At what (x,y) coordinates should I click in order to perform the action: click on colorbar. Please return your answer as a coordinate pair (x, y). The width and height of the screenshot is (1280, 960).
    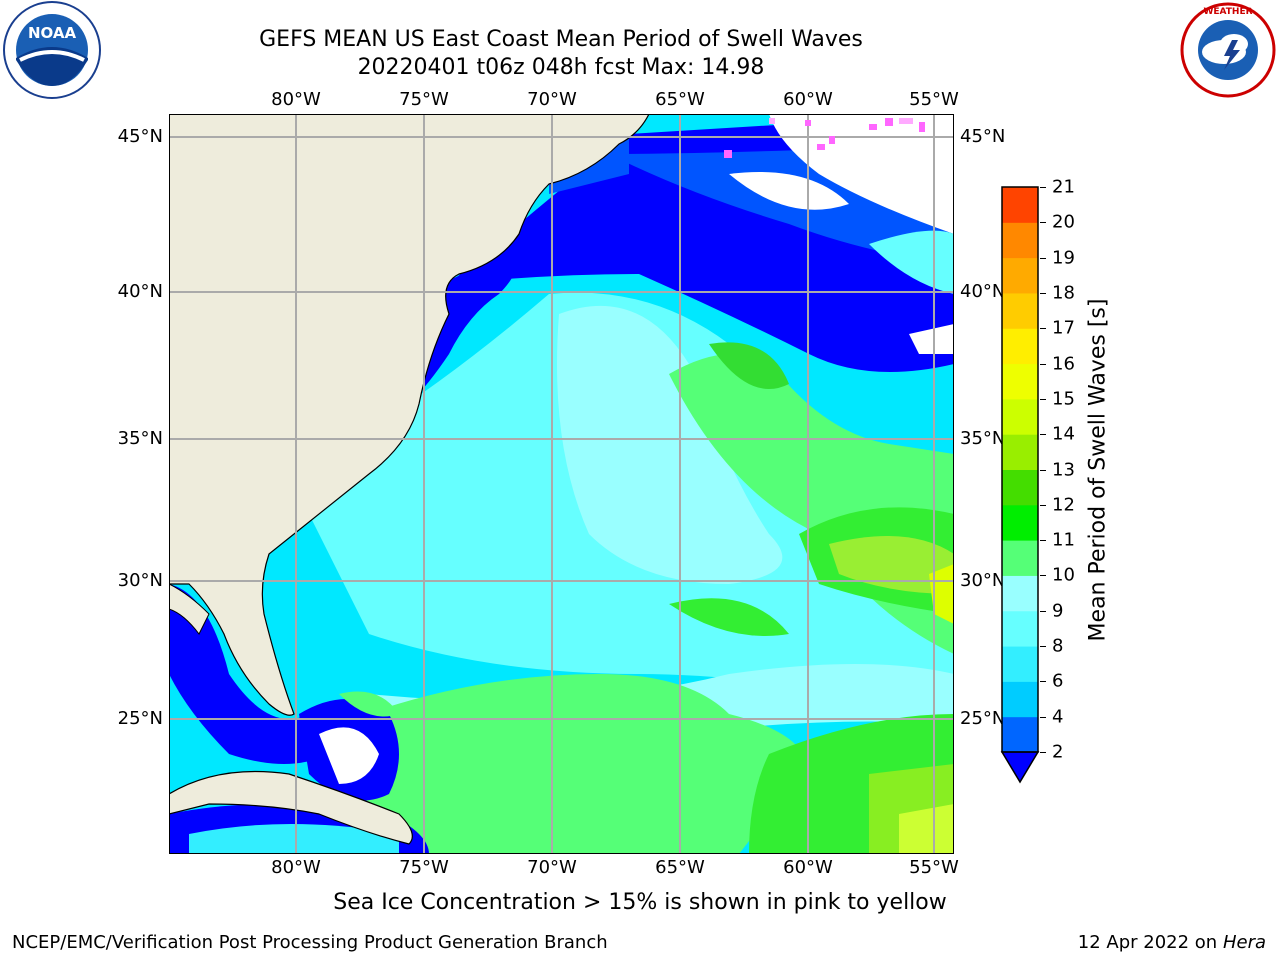
    Looking at the image, I should click on (1020, 485).